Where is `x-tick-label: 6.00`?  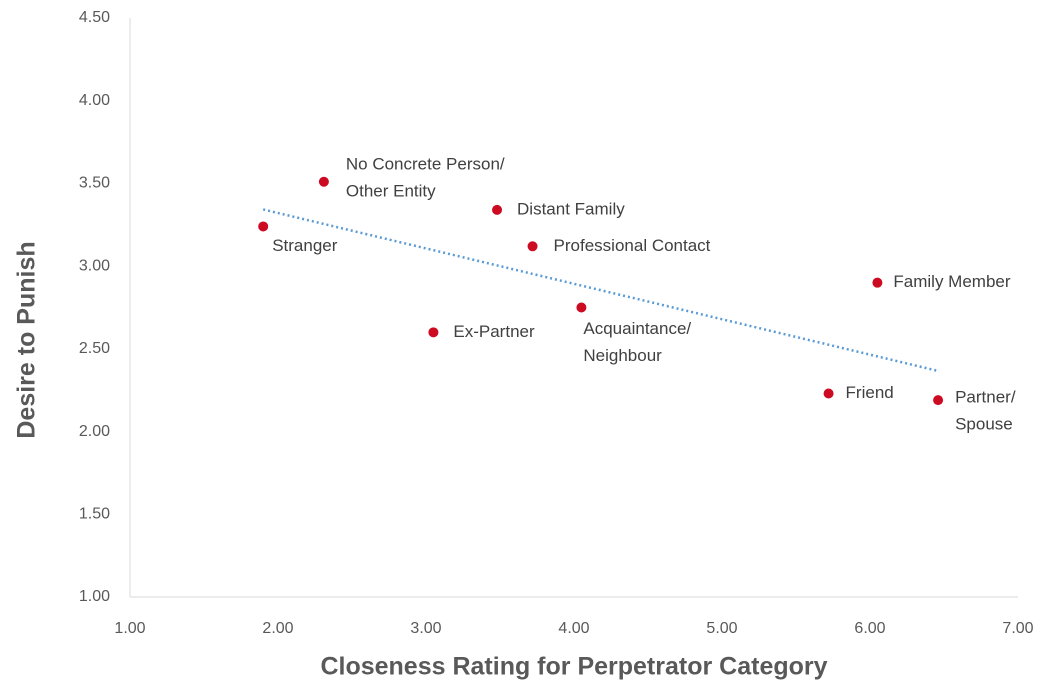
x-tick-label: 6.00 is located at coordinates (869, 628).